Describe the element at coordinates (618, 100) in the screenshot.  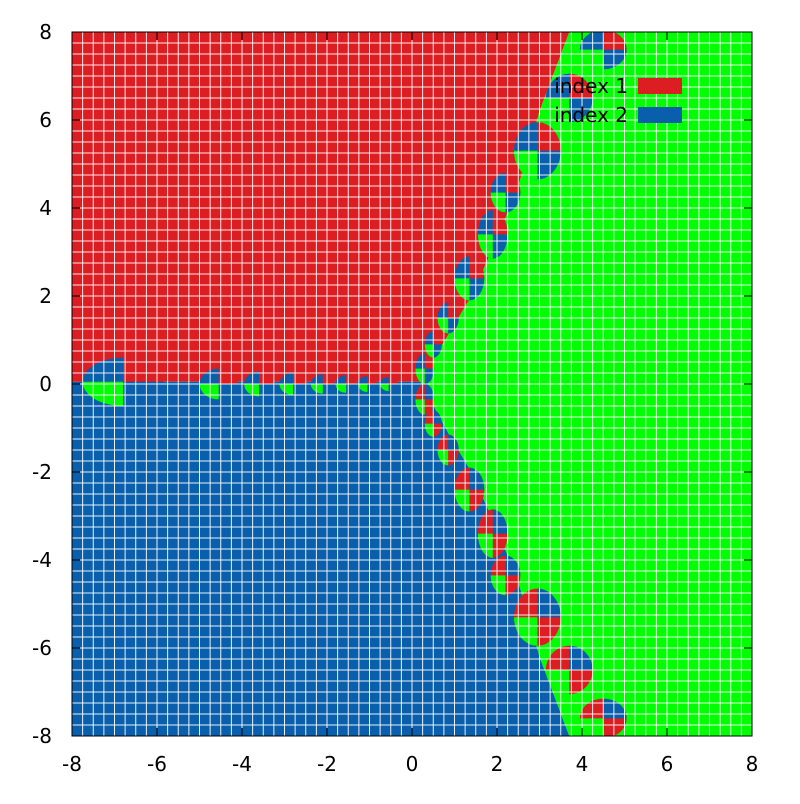
I see `legend: index 1 index 2` at that location.